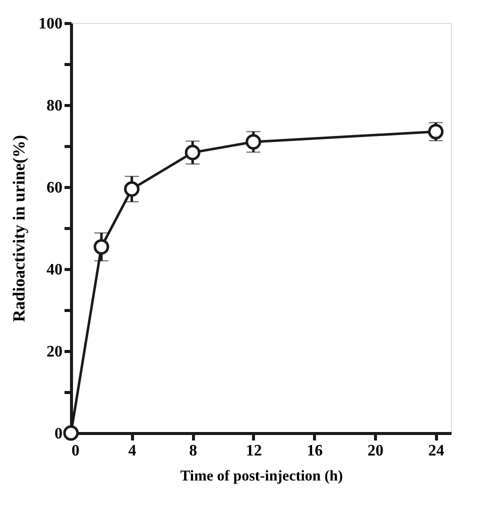 The image size is (492, 530). I want to click on y-tick-label: 0, so click(58, 434).